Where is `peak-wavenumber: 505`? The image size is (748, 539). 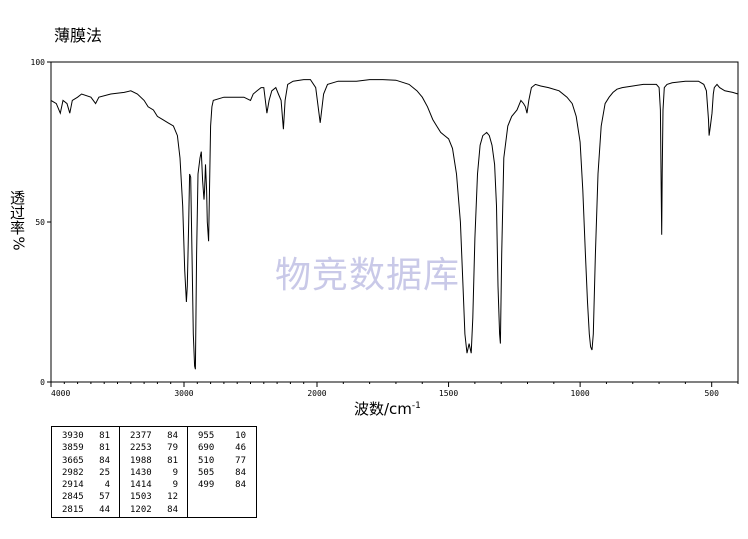
peak-wavenumber: 505 is located at coordinates (206, 472).